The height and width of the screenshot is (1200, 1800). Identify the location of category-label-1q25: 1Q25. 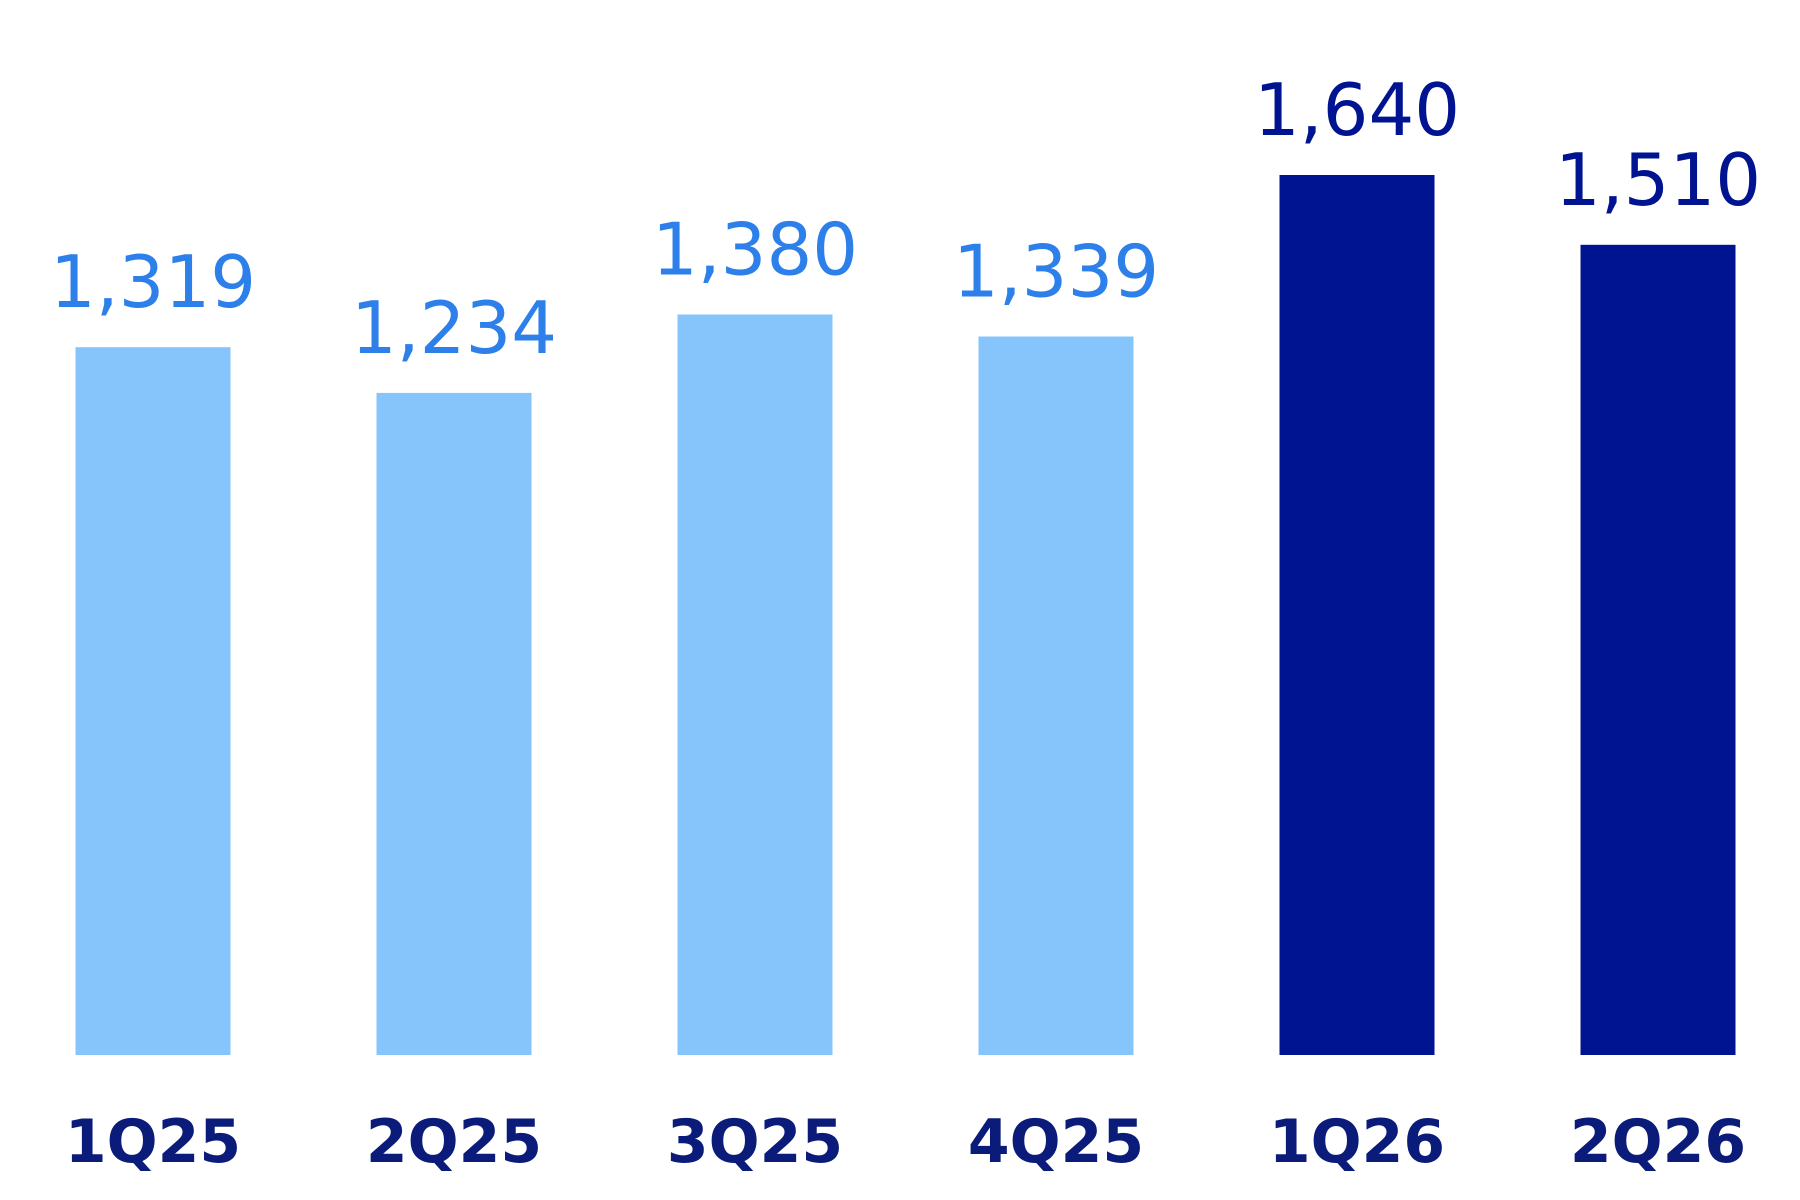
(153, 1142).